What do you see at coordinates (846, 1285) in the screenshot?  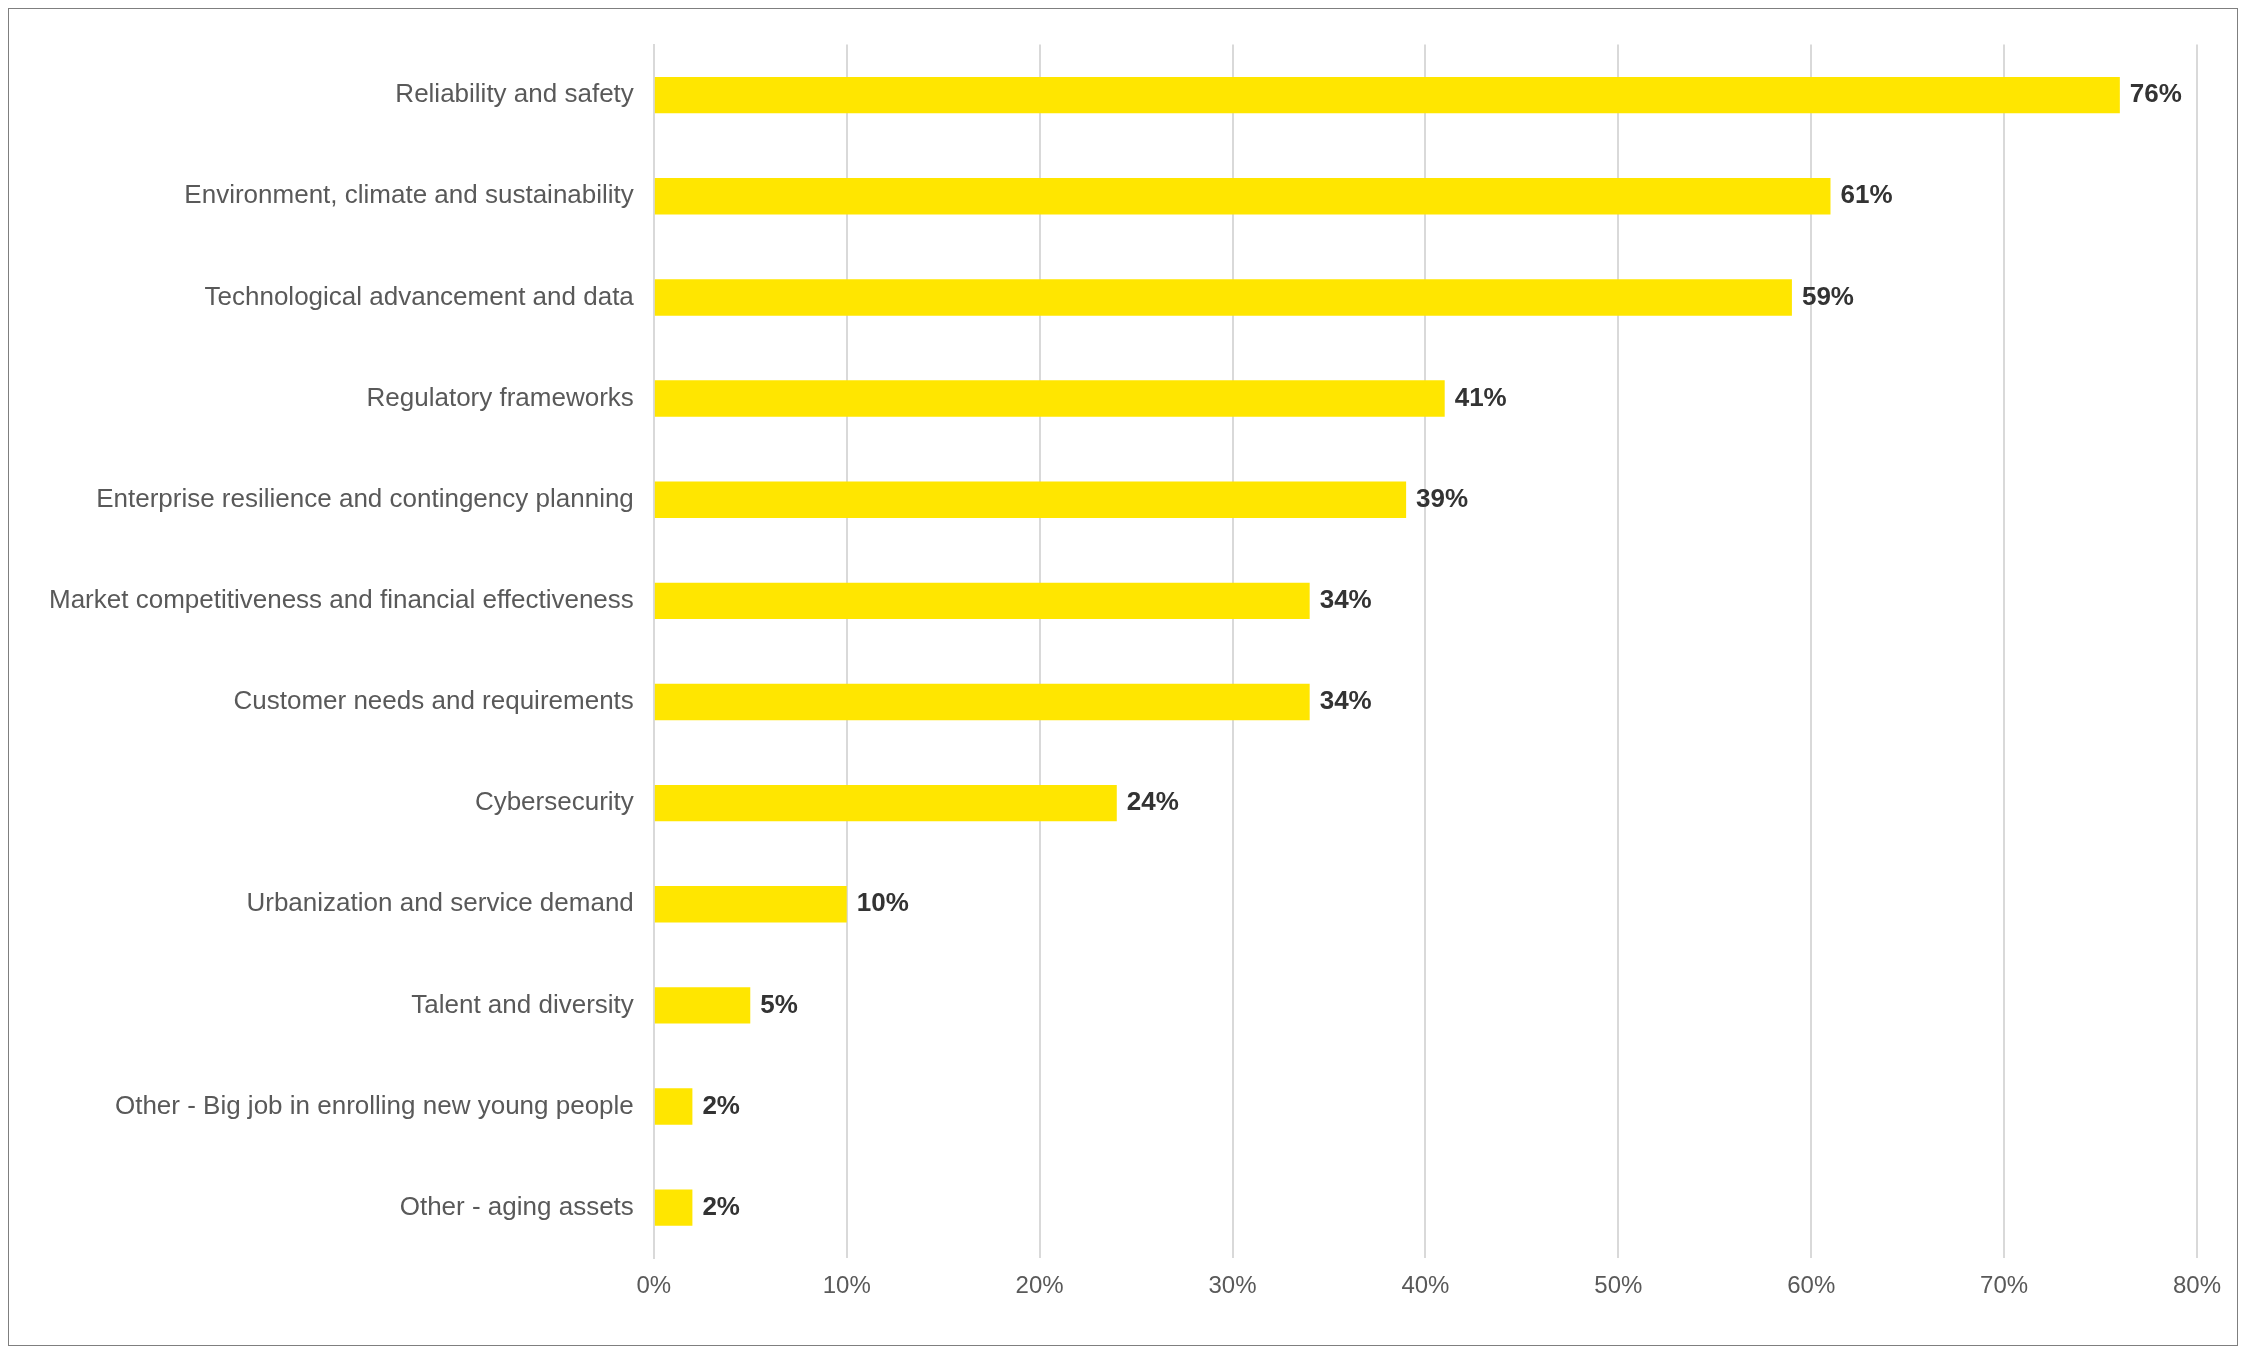 I see `x-tick-label: 10%` at bounding box center [846, 1285].